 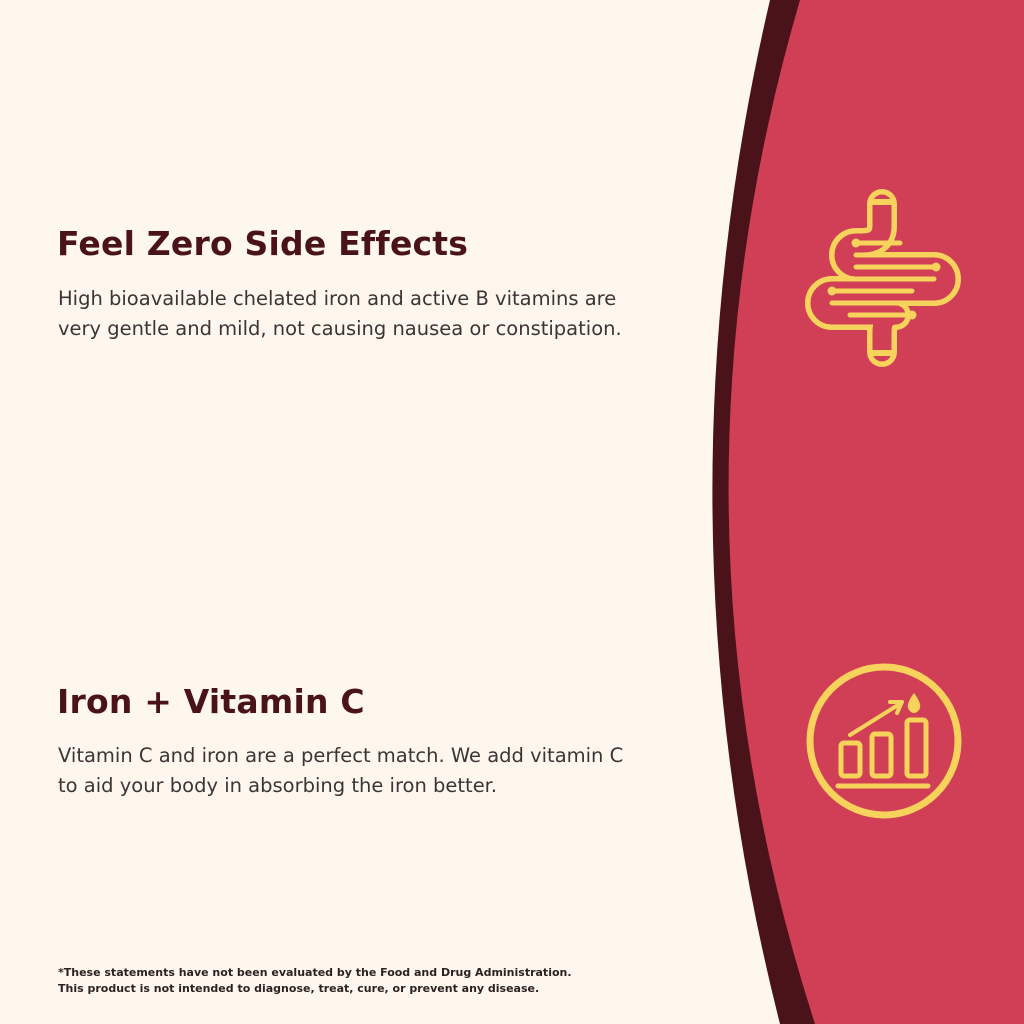 I want to click on section-title: Feel Zero Side Effects, so click(x=263, y=243).